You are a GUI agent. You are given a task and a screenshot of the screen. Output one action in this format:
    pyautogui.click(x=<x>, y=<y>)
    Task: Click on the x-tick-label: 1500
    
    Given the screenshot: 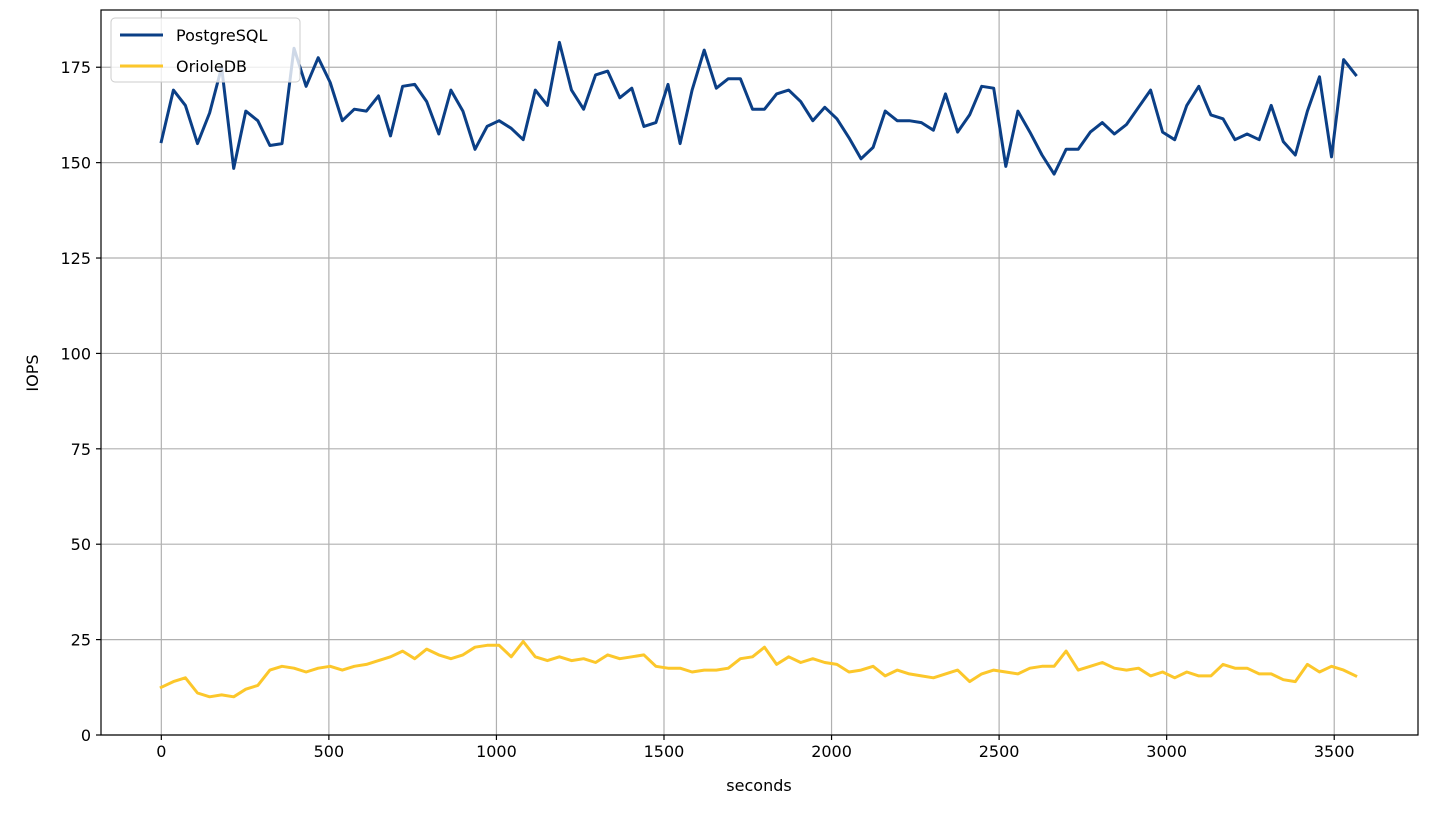 What is the action you would take?
    pyautogui.click(x=664, y=751)
    